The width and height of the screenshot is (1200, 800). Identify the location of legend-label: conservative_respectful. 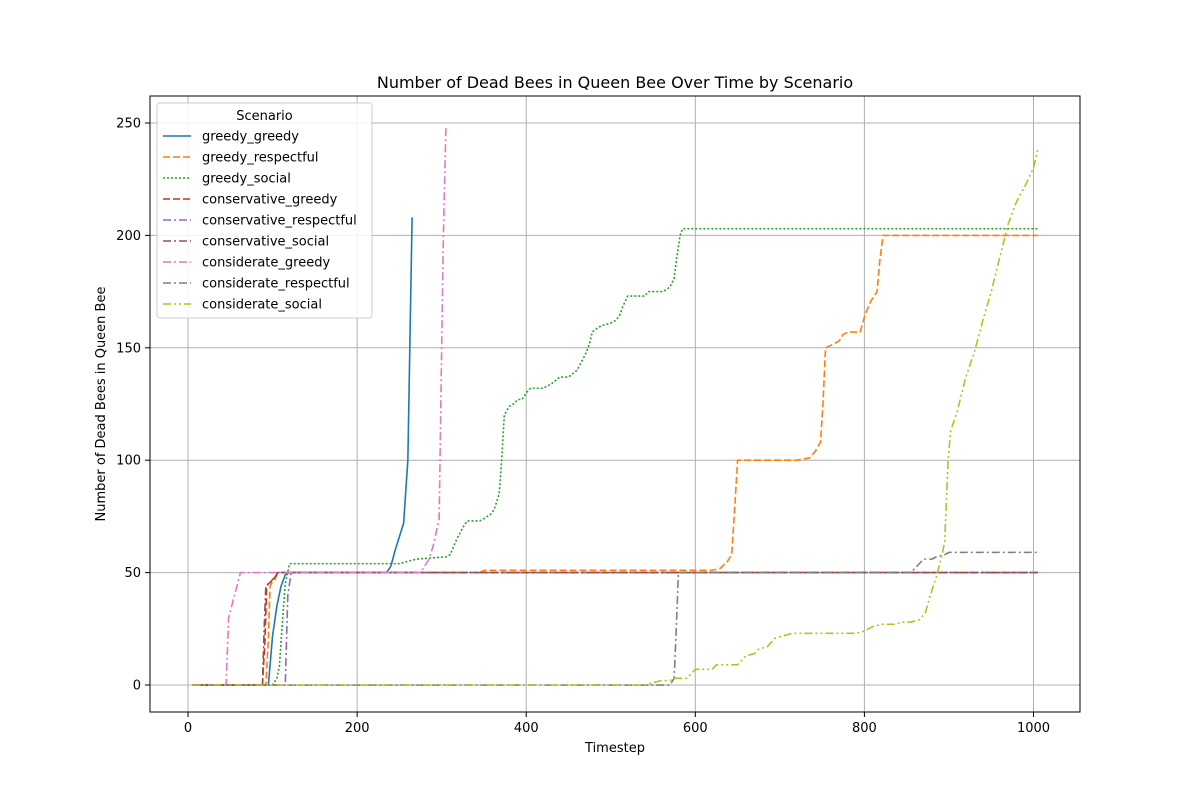
(279, 221).